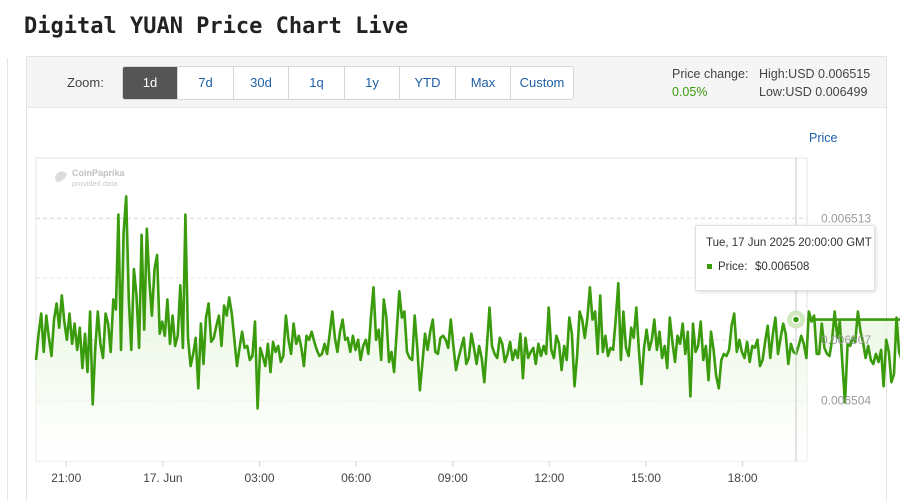 This screenshot has height=501, width=900. I want to click on zoom-max-button: Max, so click(483, 83).